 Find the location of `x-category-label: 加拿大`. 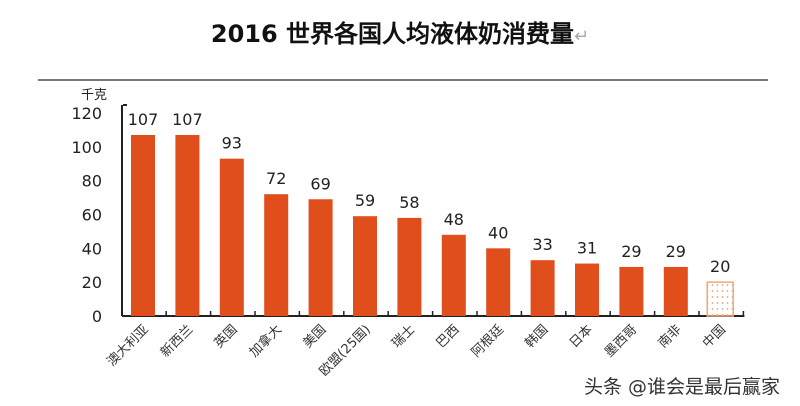

x-category-label: 加拿大 is located at coordinates (265, 341).